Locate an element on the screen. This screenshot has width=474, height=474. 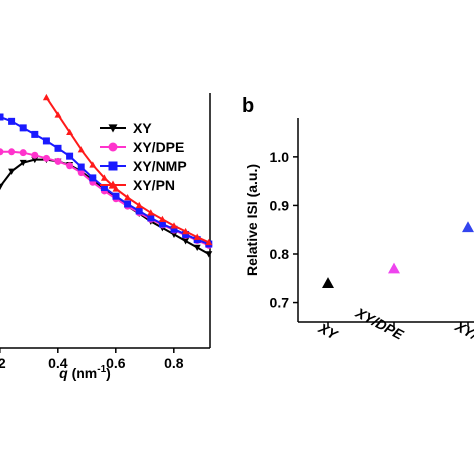
panel-a-x-unit-start: (nm is located at coordinates (83, 373).